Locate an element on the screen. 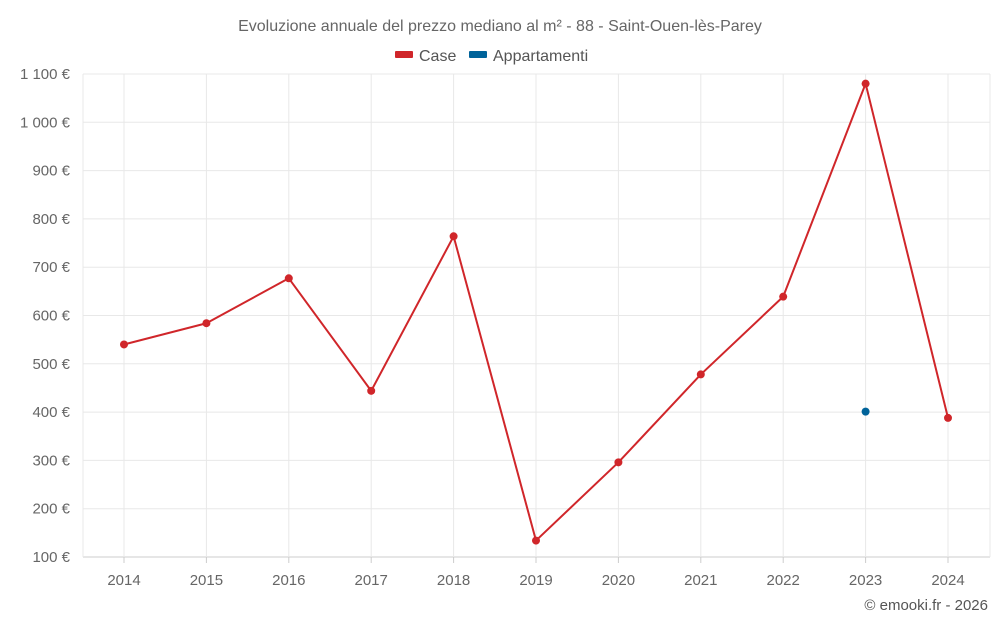 The width and height of the screenshot is (1000, 625). legend-label-case: Case is located at coordinates (437, 56).